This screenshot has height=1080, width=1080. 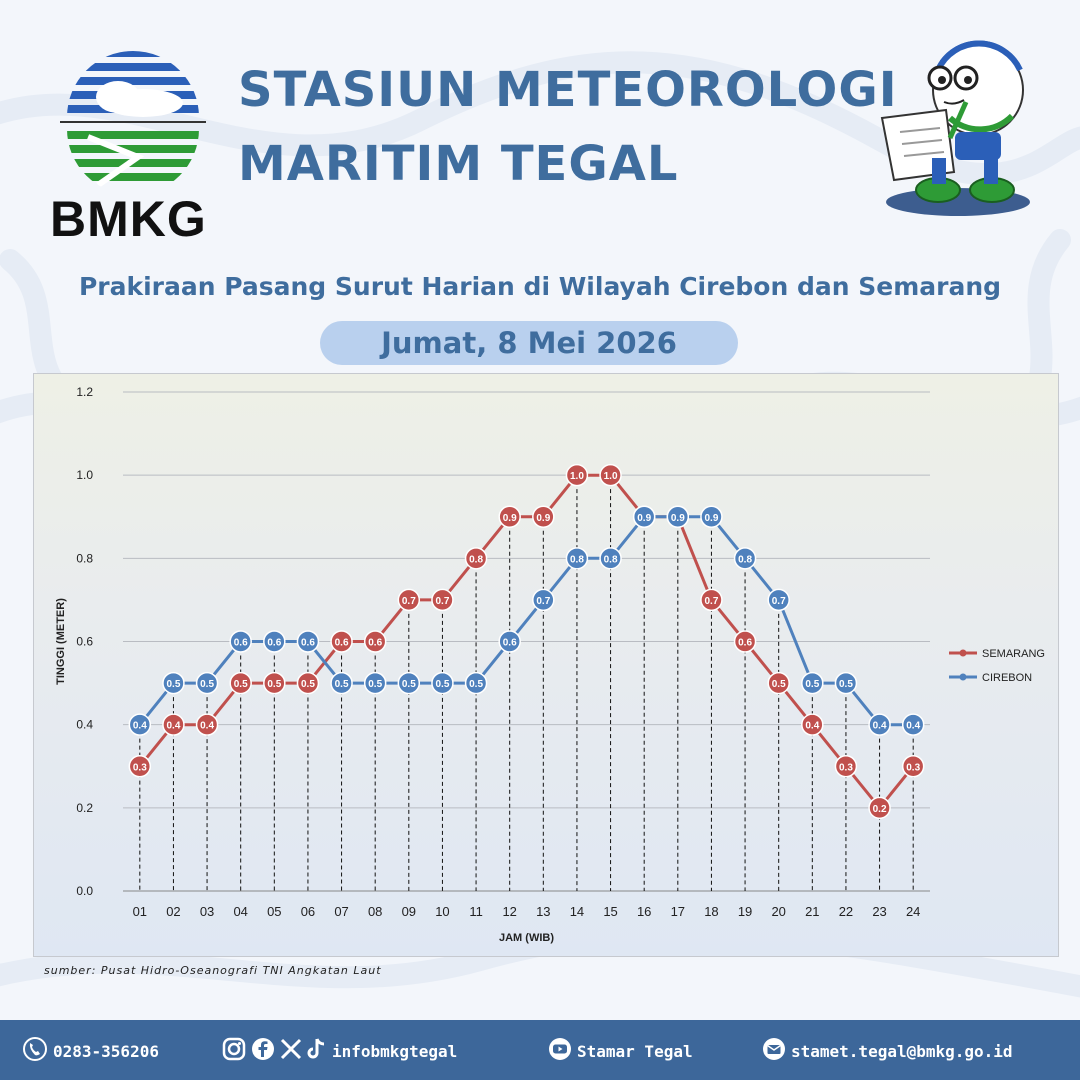 I want to click on footer-phone: 0283-356206, so click(x=90, y=1051).